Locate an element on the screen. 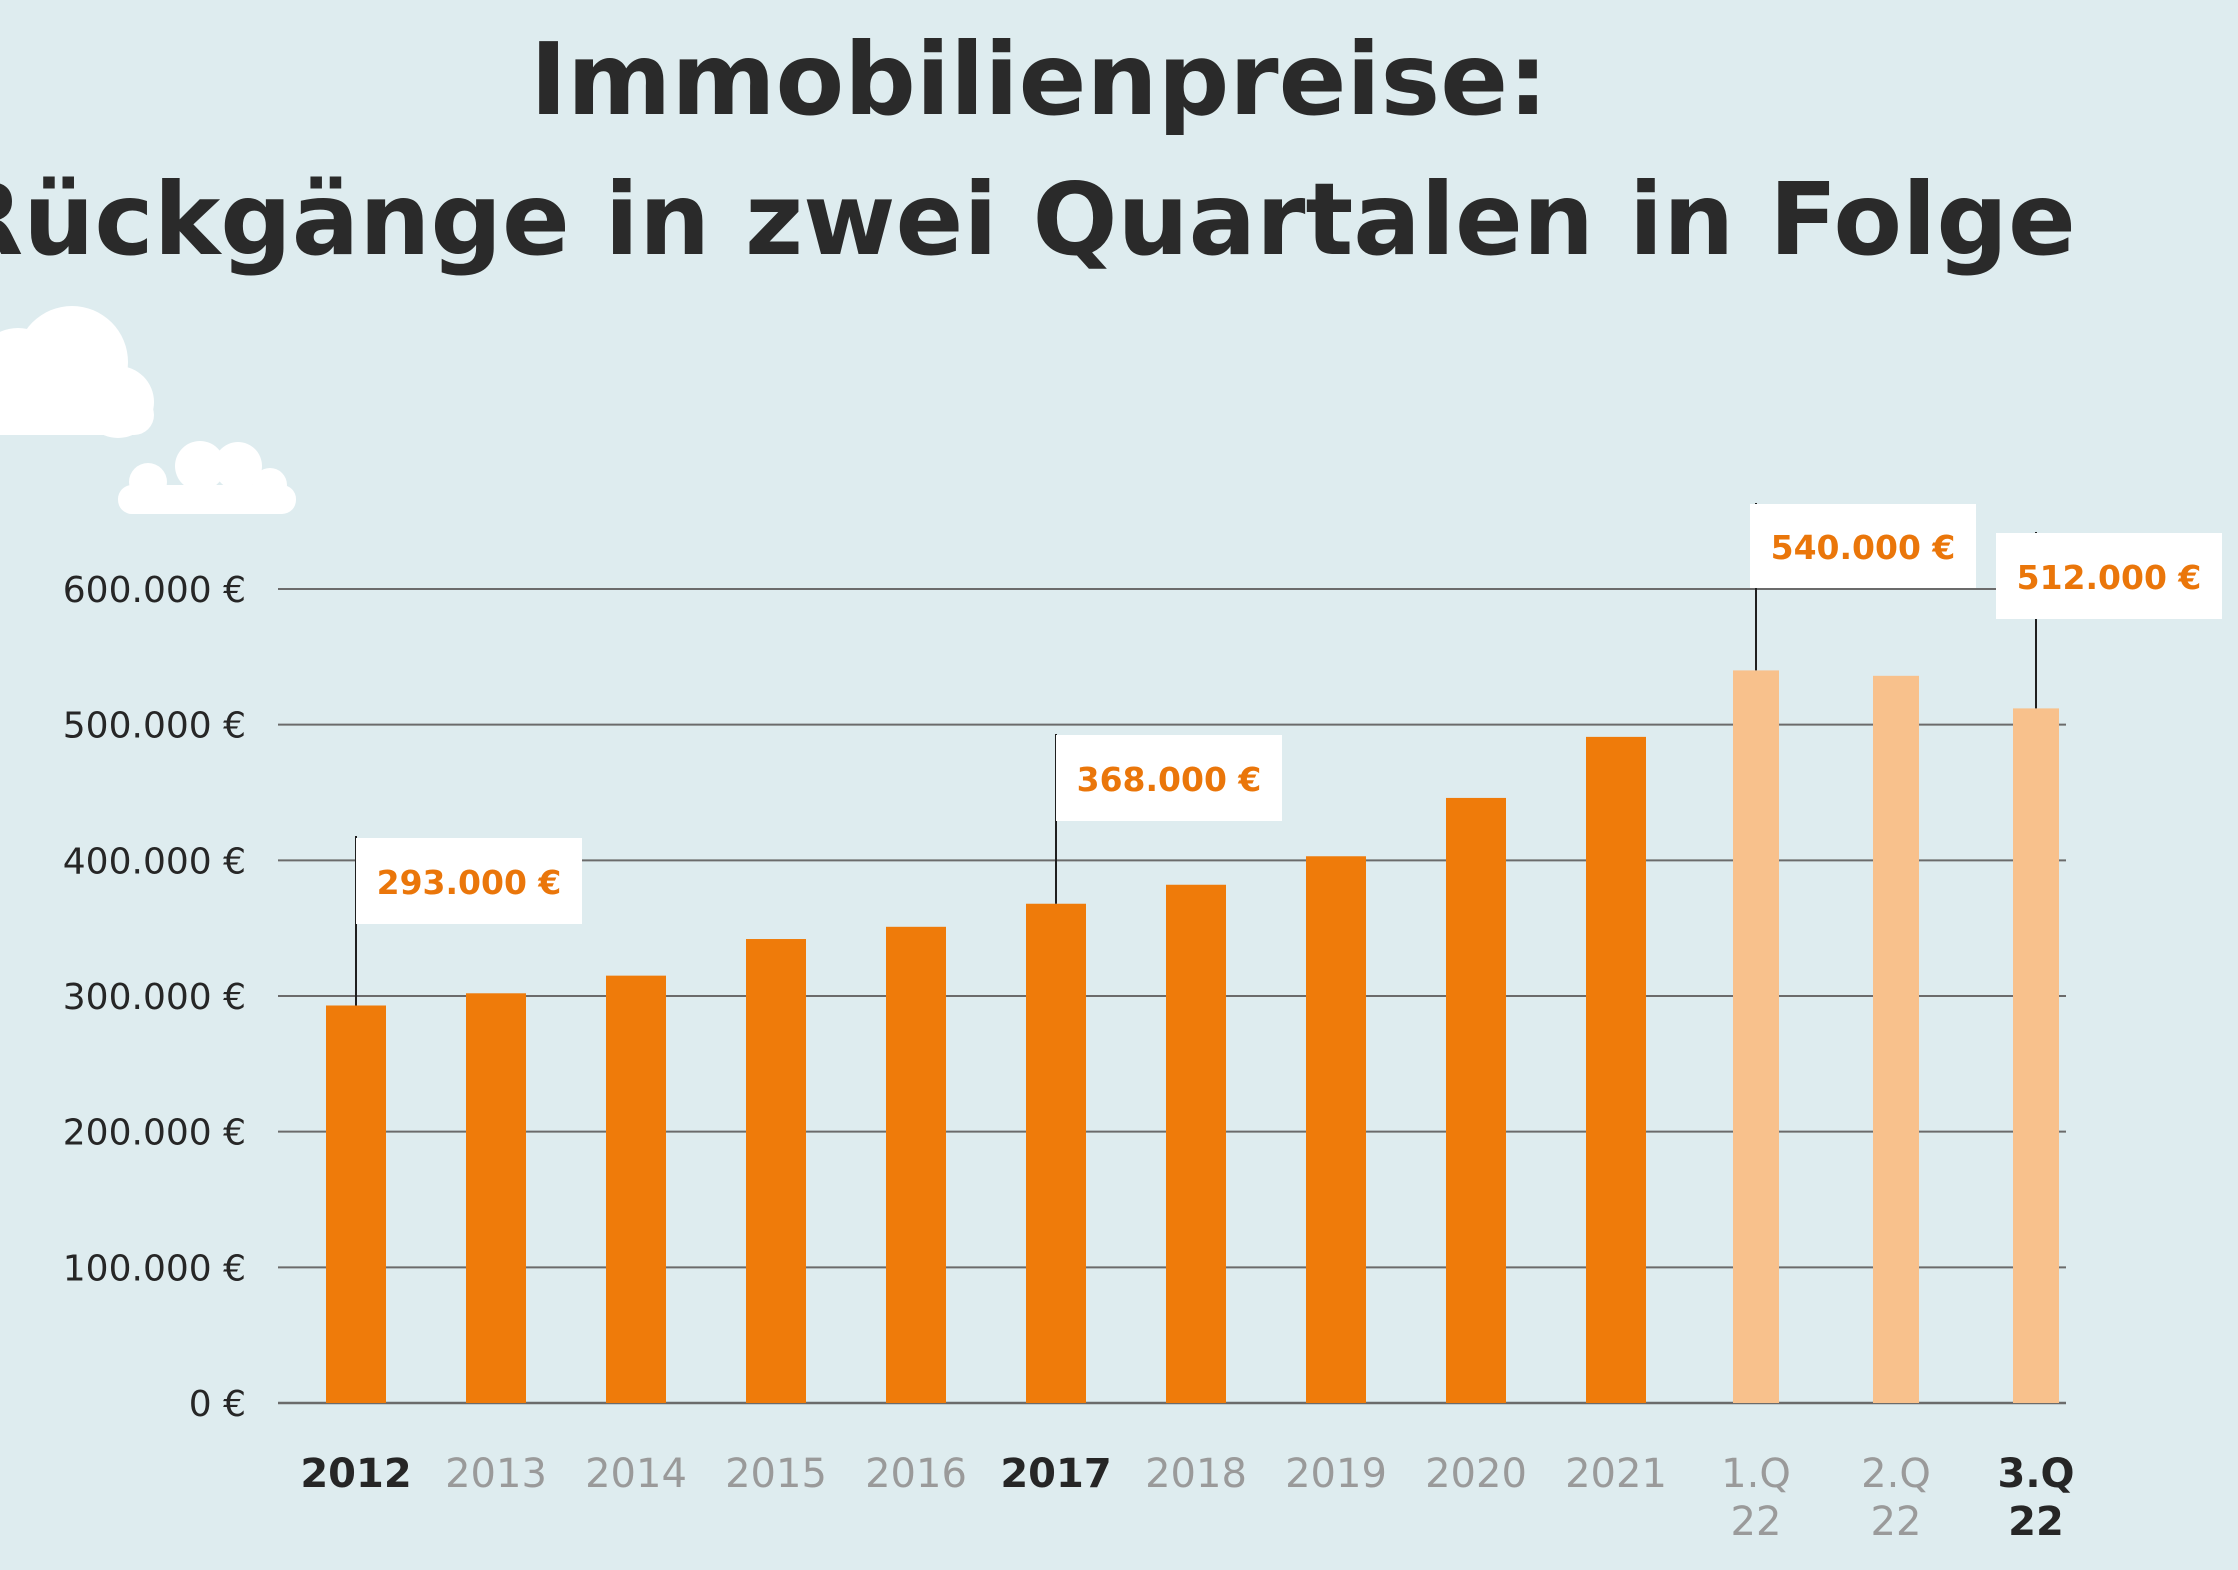 The height and width of the screenshot is (1570, 2238). y-tick-label: 100.000 € is located at coordinates (154, 1268).